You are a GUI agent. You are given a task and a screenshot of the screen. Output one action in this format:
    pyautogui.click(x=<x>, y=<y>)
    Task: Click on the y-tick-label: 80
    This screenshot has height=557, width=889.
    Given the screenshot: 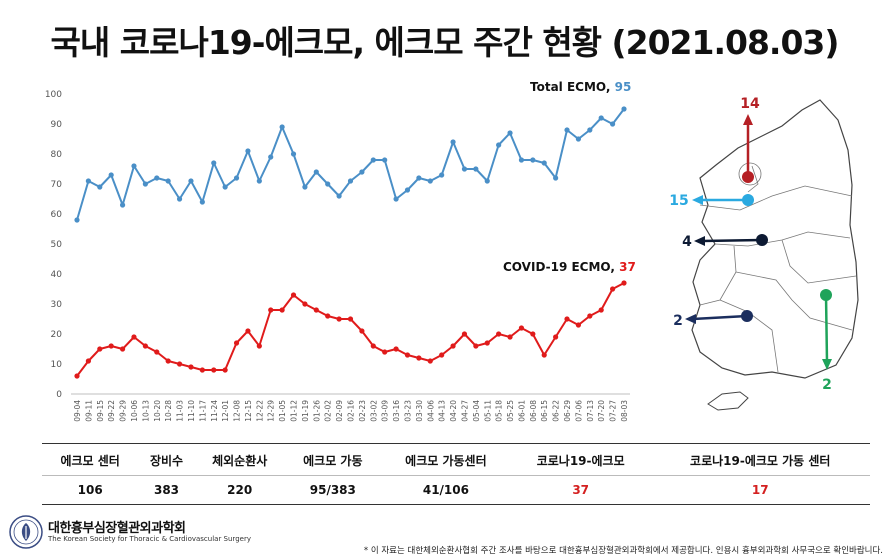 What is the action you would take?
    pyautogui.click(x=57, y=155)
    